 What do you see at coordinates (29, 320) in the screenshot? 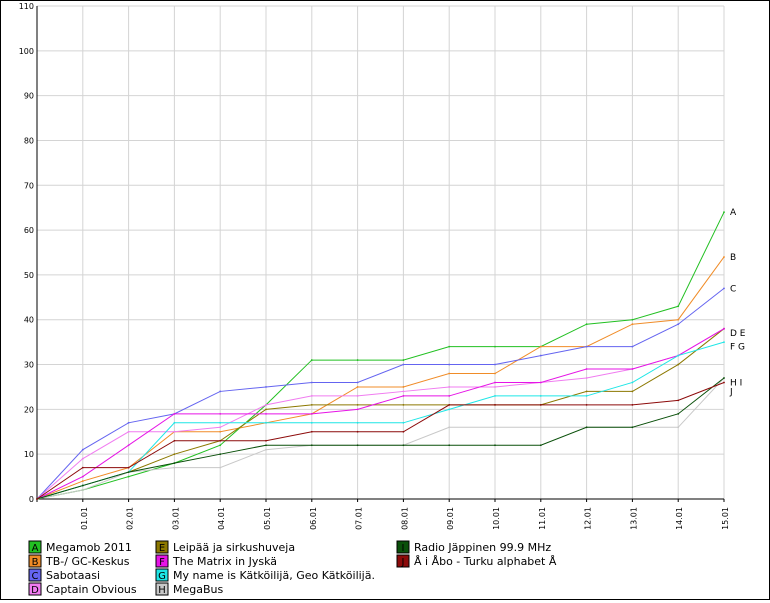
I see `y-tick-label: 40` at bounding box center [29, 320].